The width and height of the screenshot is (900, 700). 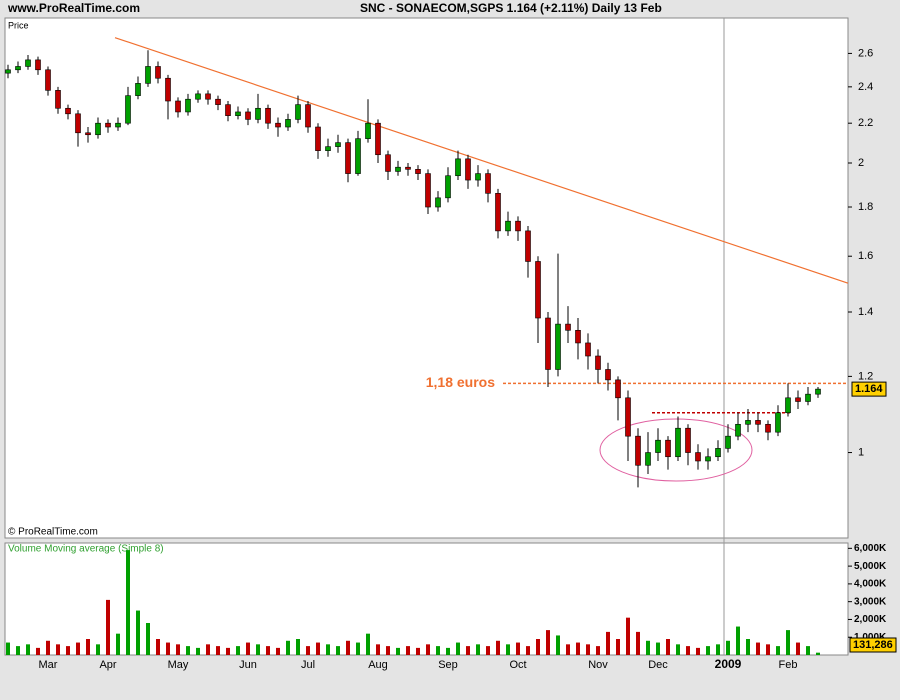 I want to click on y-tick-label: 2.4, so click(x=865, y=87).